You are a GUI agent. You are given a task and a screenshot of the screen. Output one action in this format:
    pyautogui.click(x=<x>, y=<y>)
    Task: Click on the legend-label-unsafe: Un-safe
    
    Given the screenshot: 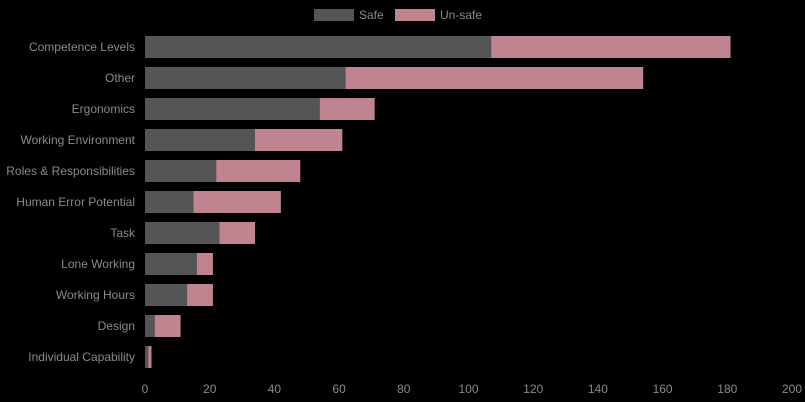 What is the action you would take?
    pyautogui.click(x=461, y=15)
    